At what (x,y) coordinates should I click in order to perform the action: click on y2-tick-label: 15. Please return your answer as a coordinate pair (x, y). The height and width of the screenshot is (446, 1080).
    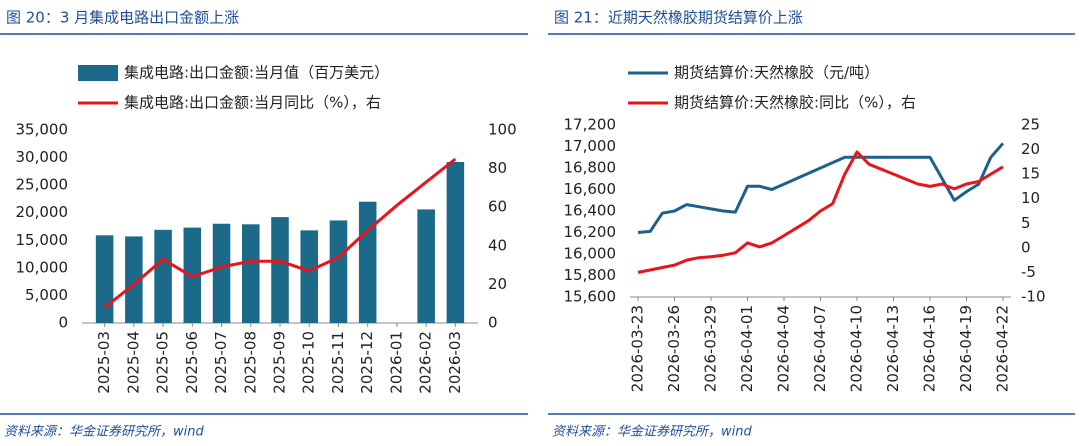
    Looking at the image, I should click on (1030, 174).